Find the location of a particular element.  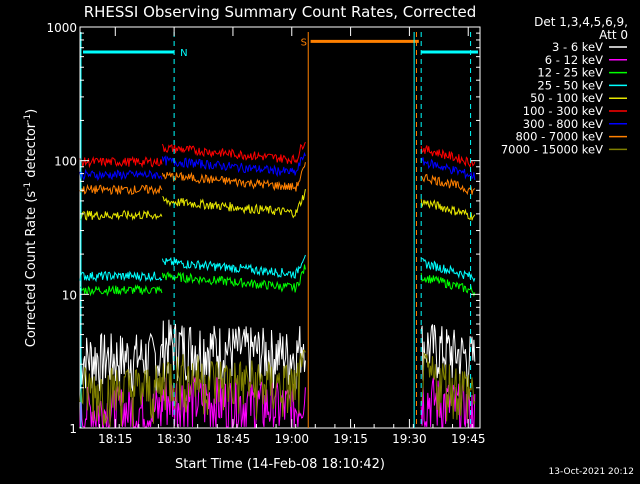

y-axis-label-main: Corrected Count Rate (s is located at coordinates (31, 269).